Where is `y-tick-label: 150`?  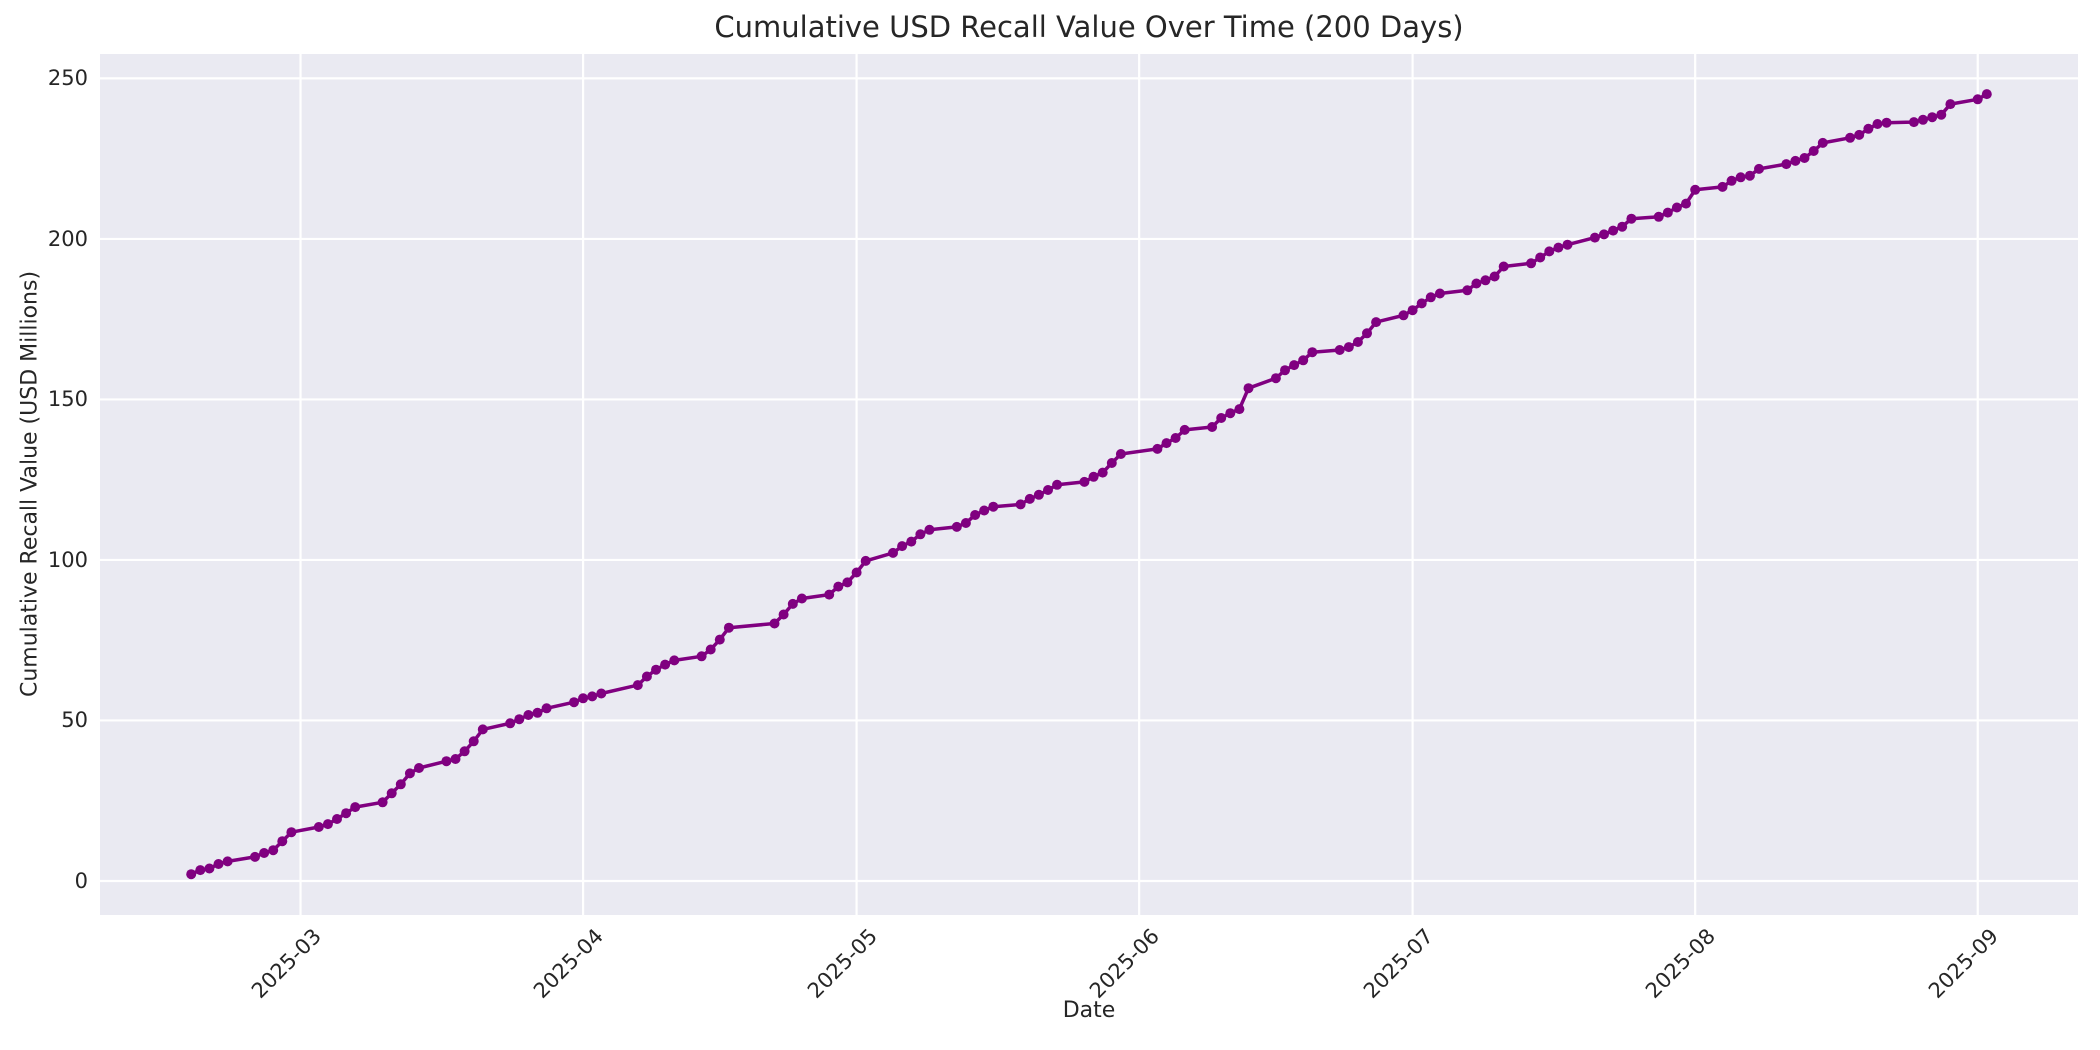 y-tick-label: 150 is located at coordinates (67, 399).